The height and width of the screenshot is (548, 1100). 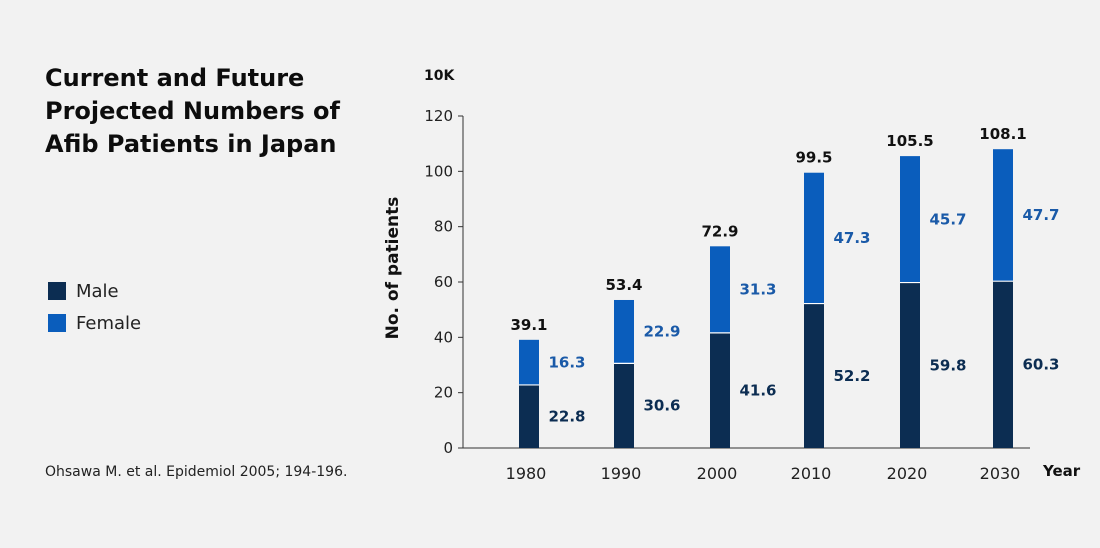 I want to click on data-label-female: 47.7, so click(x=1040, y=215).